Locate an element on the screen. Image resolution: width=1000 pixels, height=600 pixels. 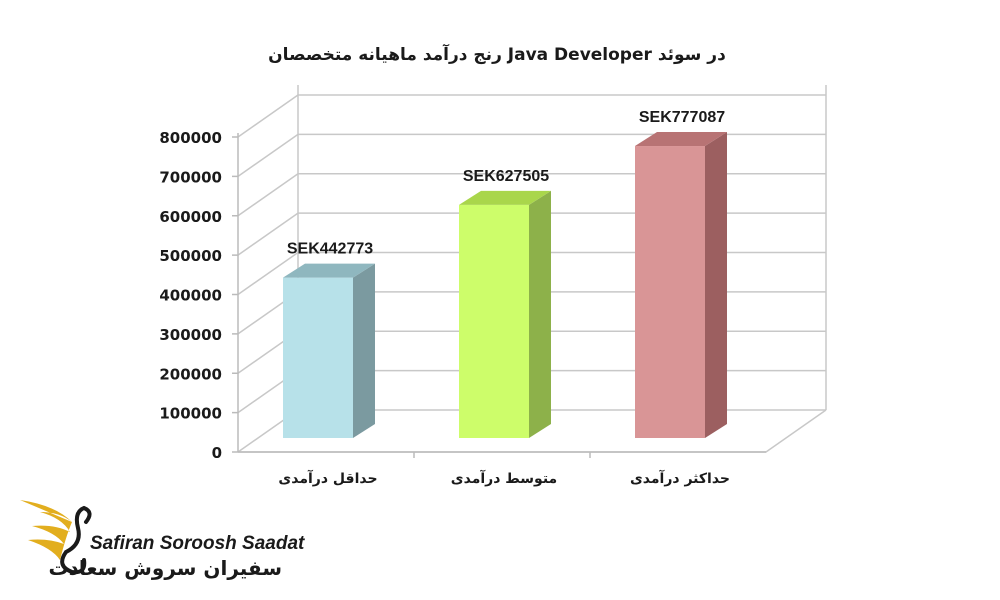
wing-icon is located at coordinates (46, 530).